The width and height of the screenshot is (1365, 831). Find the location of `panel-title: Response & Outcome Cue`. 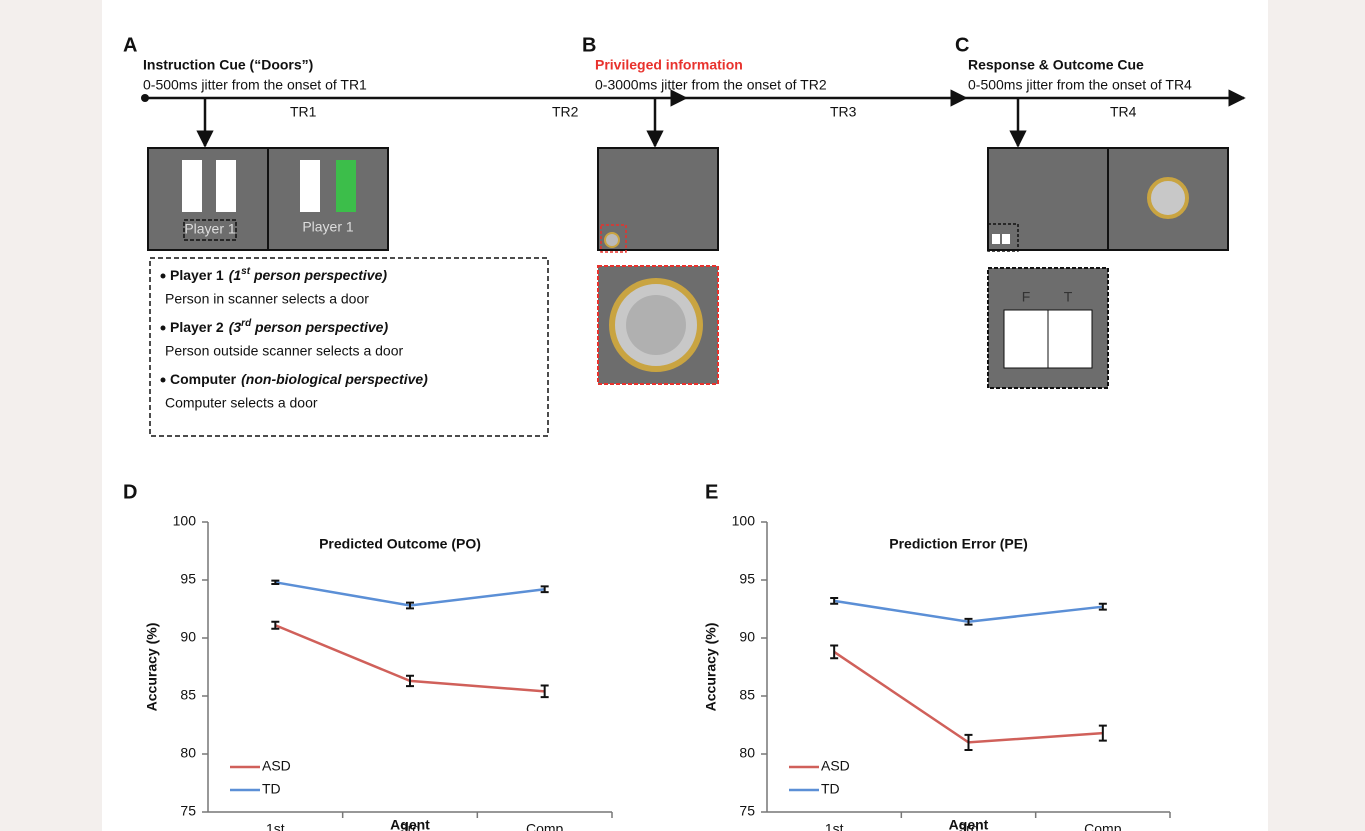

panel-title: Response & Outcome Cue is located at coordinates (1056, 65).